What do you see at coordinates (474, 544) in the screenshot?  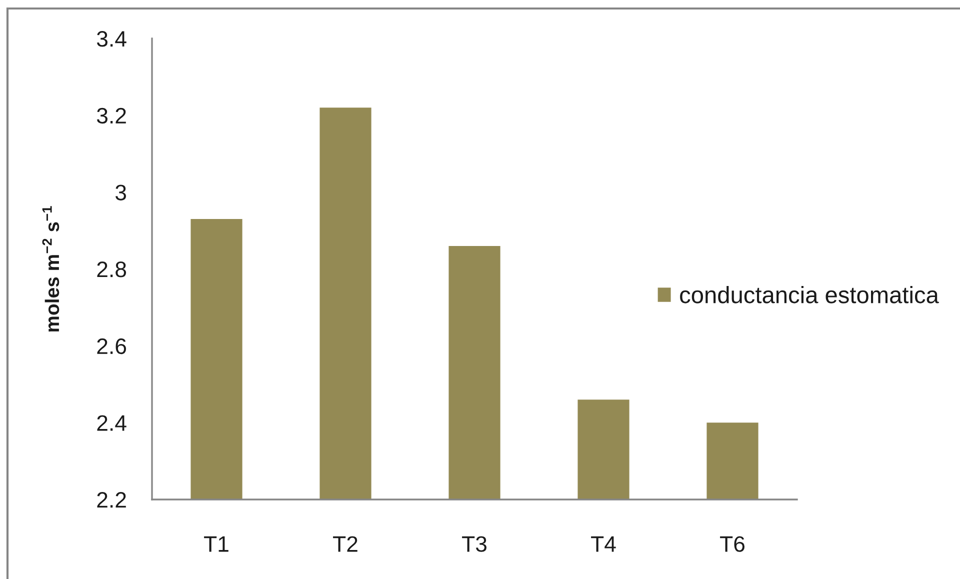 I see `x-tick-label: T3` at bounding box center [474, 544].